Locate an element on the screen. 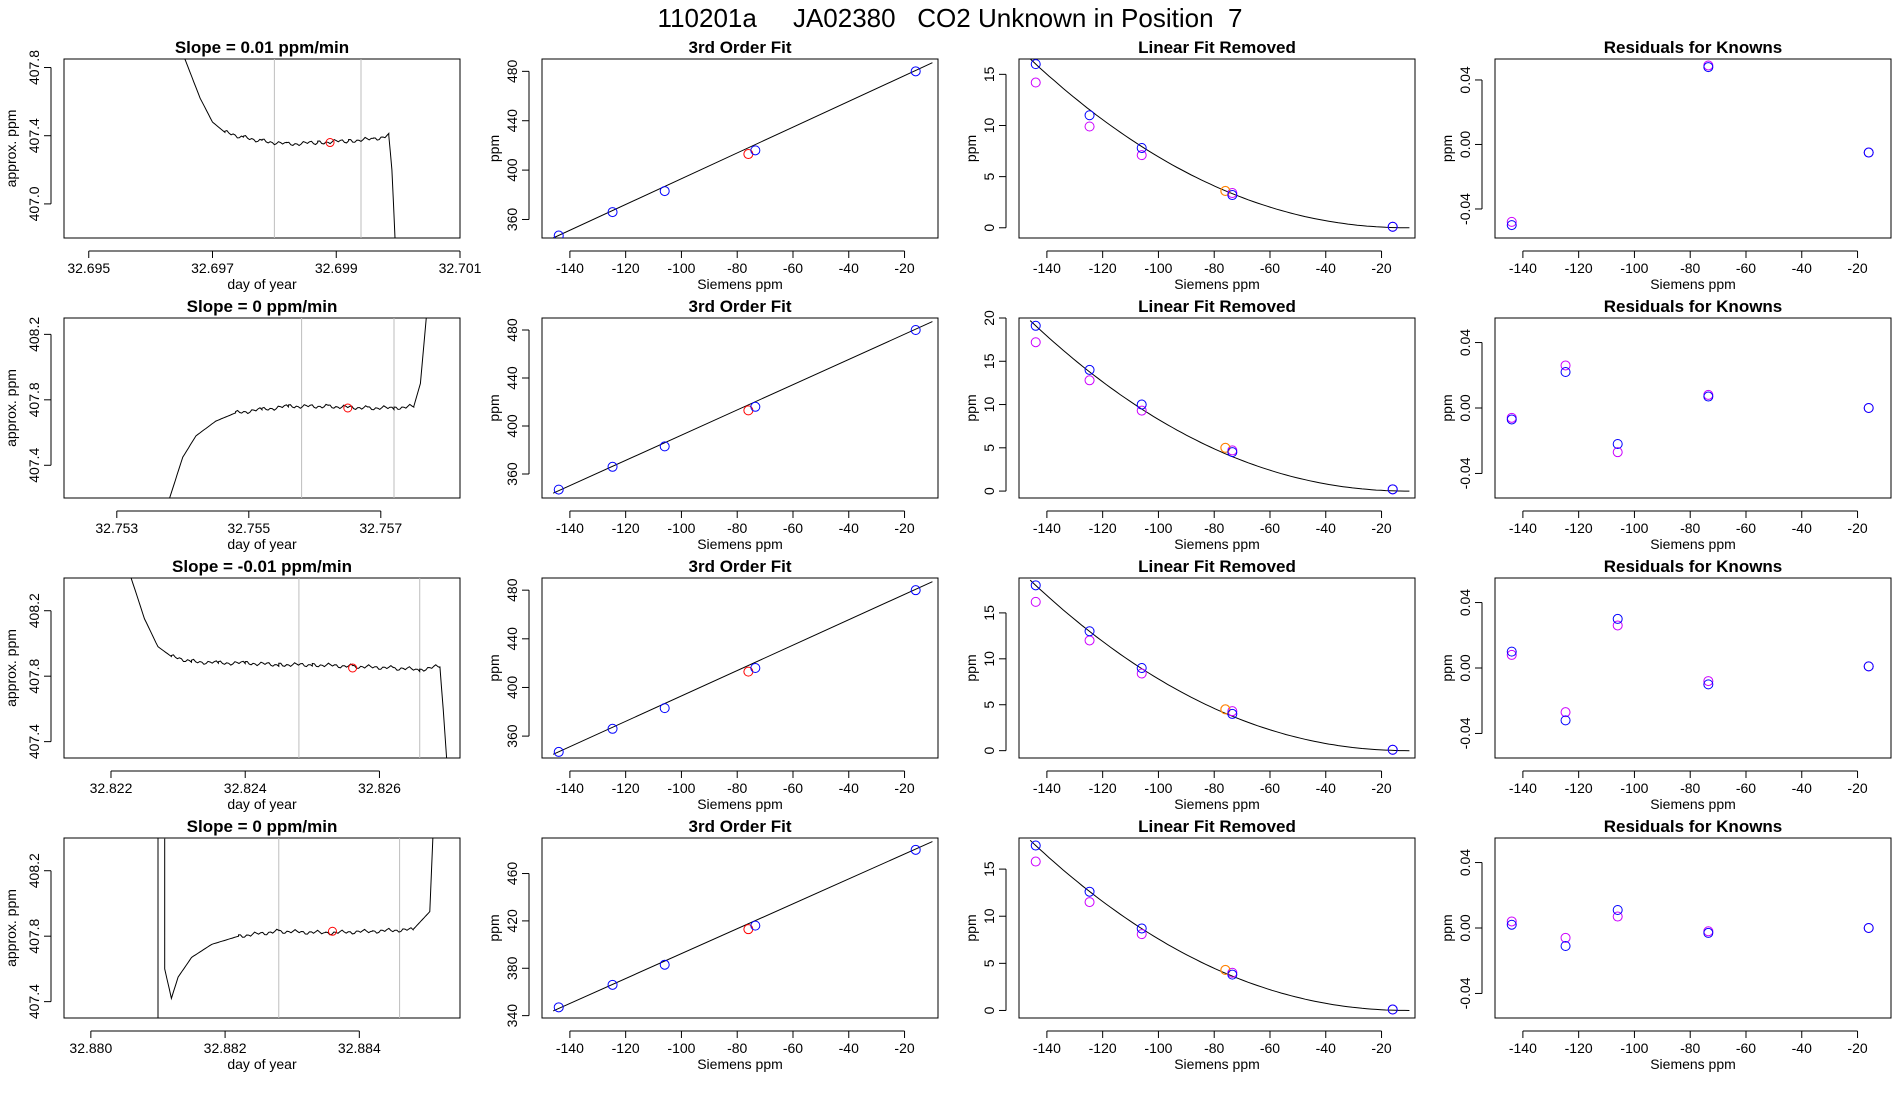  x-tick-label: 32.699 is located at coordinates (336, 268).